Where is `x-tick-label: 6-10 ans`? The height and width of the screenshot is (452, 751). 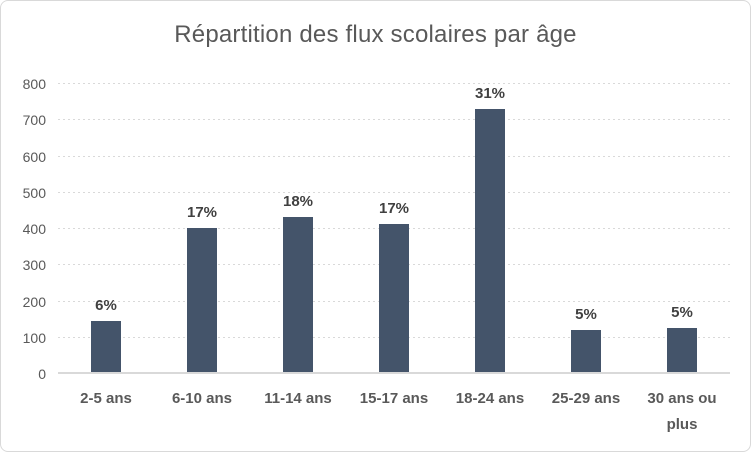
x-tick-label: 6-10 ans is located at coordinates (202, 398).